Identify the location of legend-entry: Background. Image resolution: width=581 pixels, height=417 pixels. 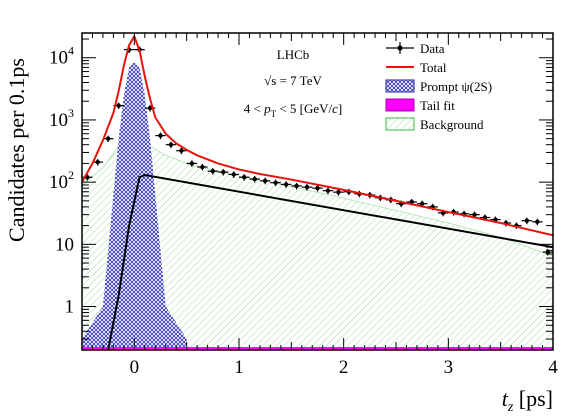
(434, 124).